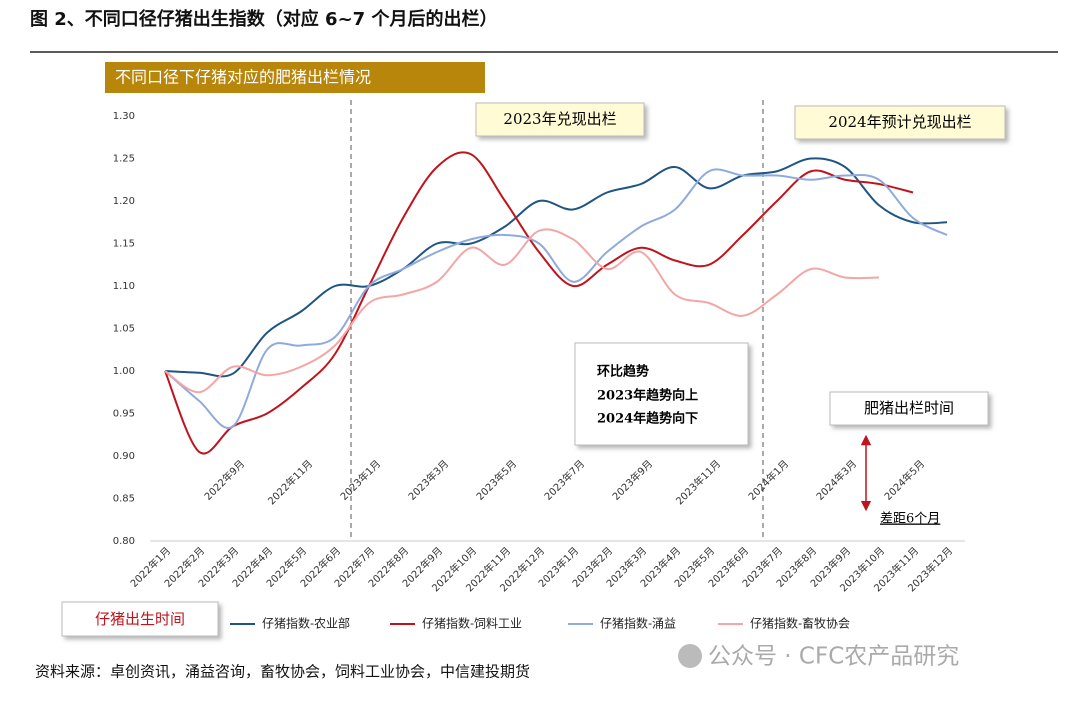 The width and height of the screenshot is (1080, 702). Describe the element at coordinates (124, 201) in the screenshot. I see `y-tick-label: 1.20` at that location.